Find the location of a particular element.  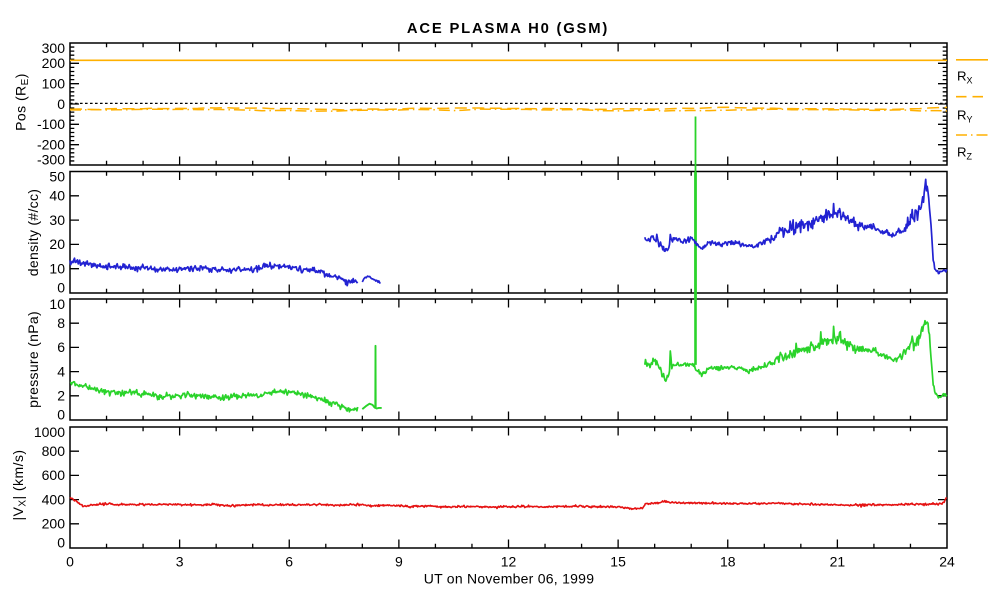

svg-text: 1000 is located at coordinates (49, 432).